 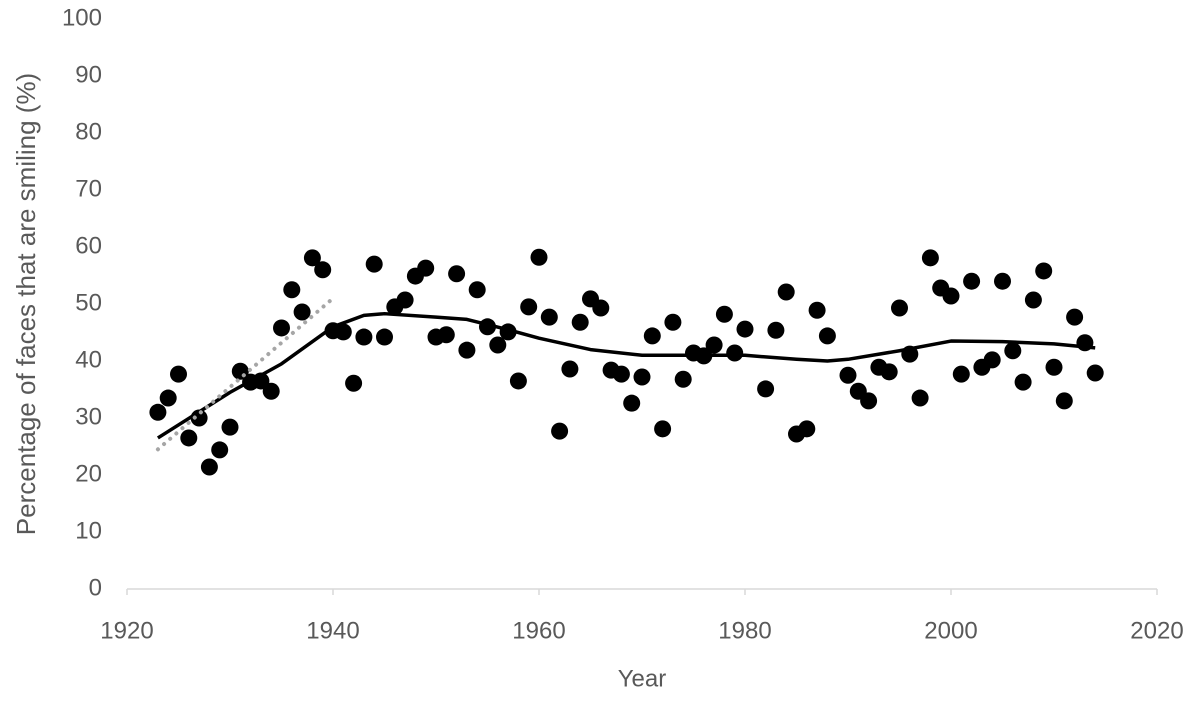 What do you see at coordinates (88, 473) in the screenshot?
I see `y-tick-label: 20` at bounding box center [88, 473].